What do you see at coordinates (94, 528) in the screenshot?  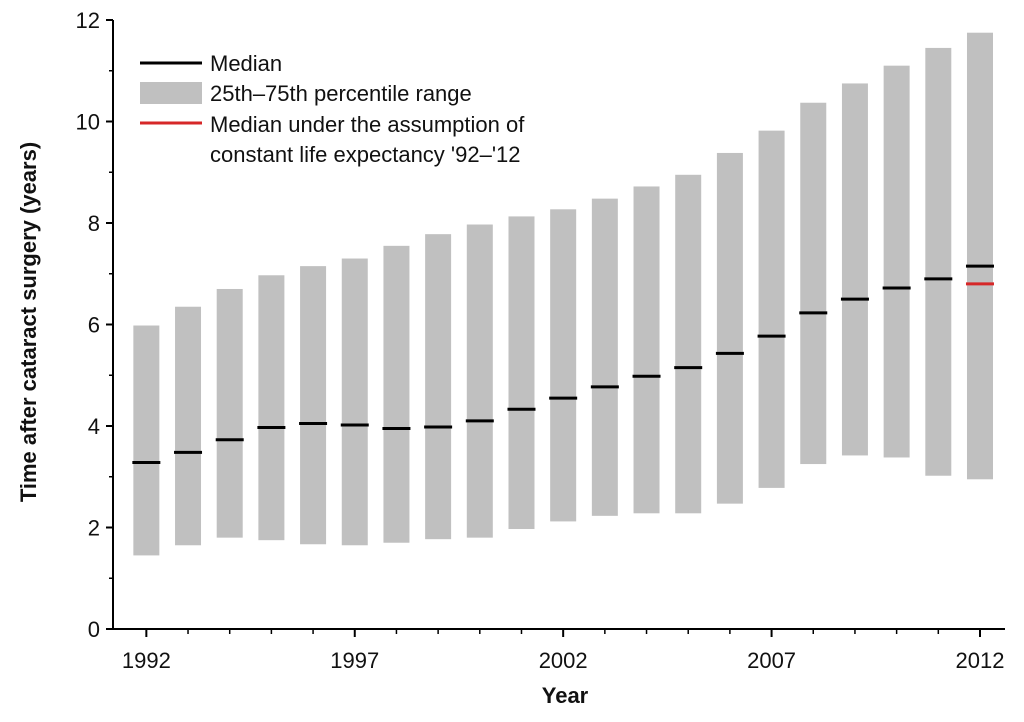 I see `y-tick-label-2: 2` at bounding box center [94, 528].